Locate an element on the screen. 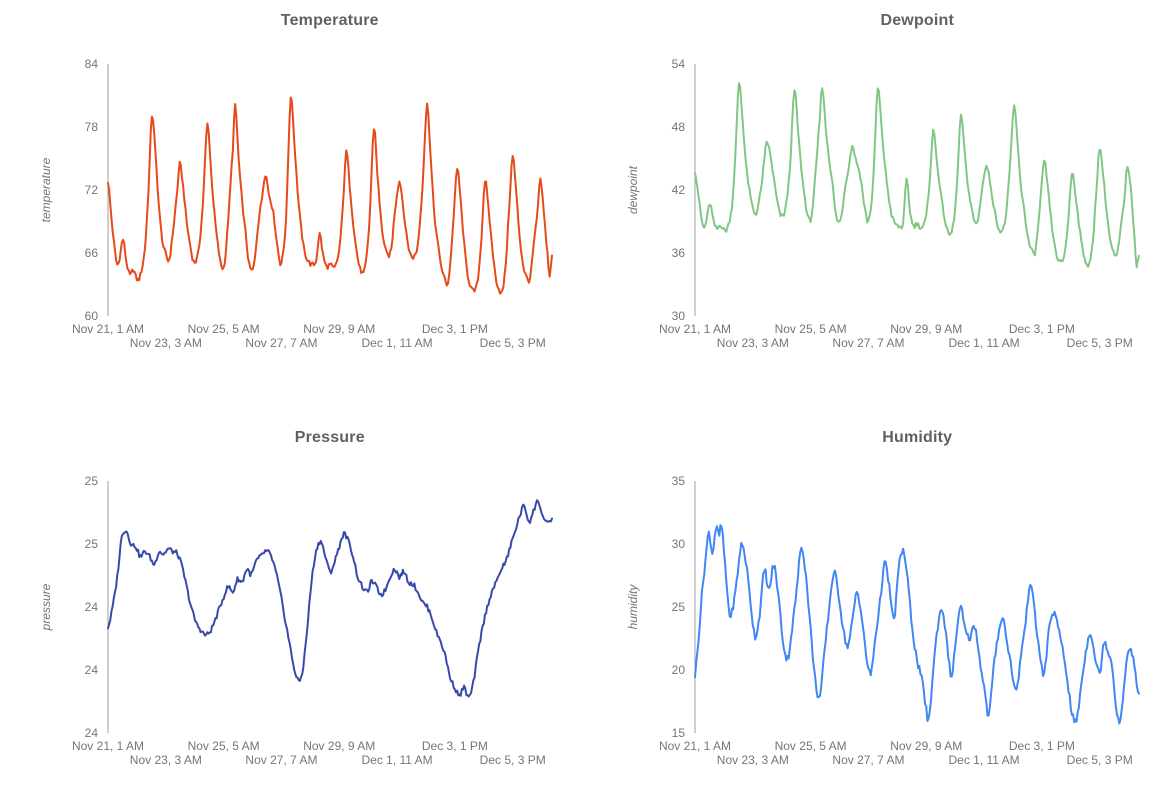 This screenshot has height=785, width=1175. pressure-x-tick-label: Nov 27, 7 AM is located at coordinates (281, 760).